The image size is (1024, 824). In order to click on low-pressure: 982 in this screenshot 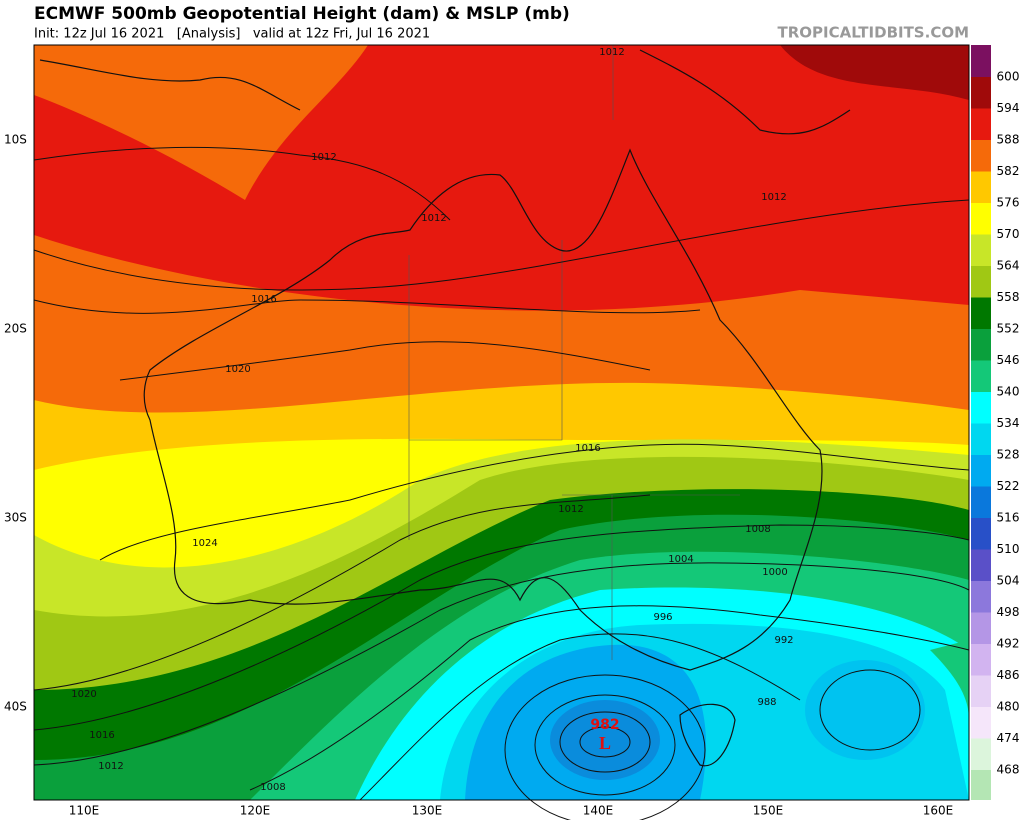, I will do `click(604, 725)`.